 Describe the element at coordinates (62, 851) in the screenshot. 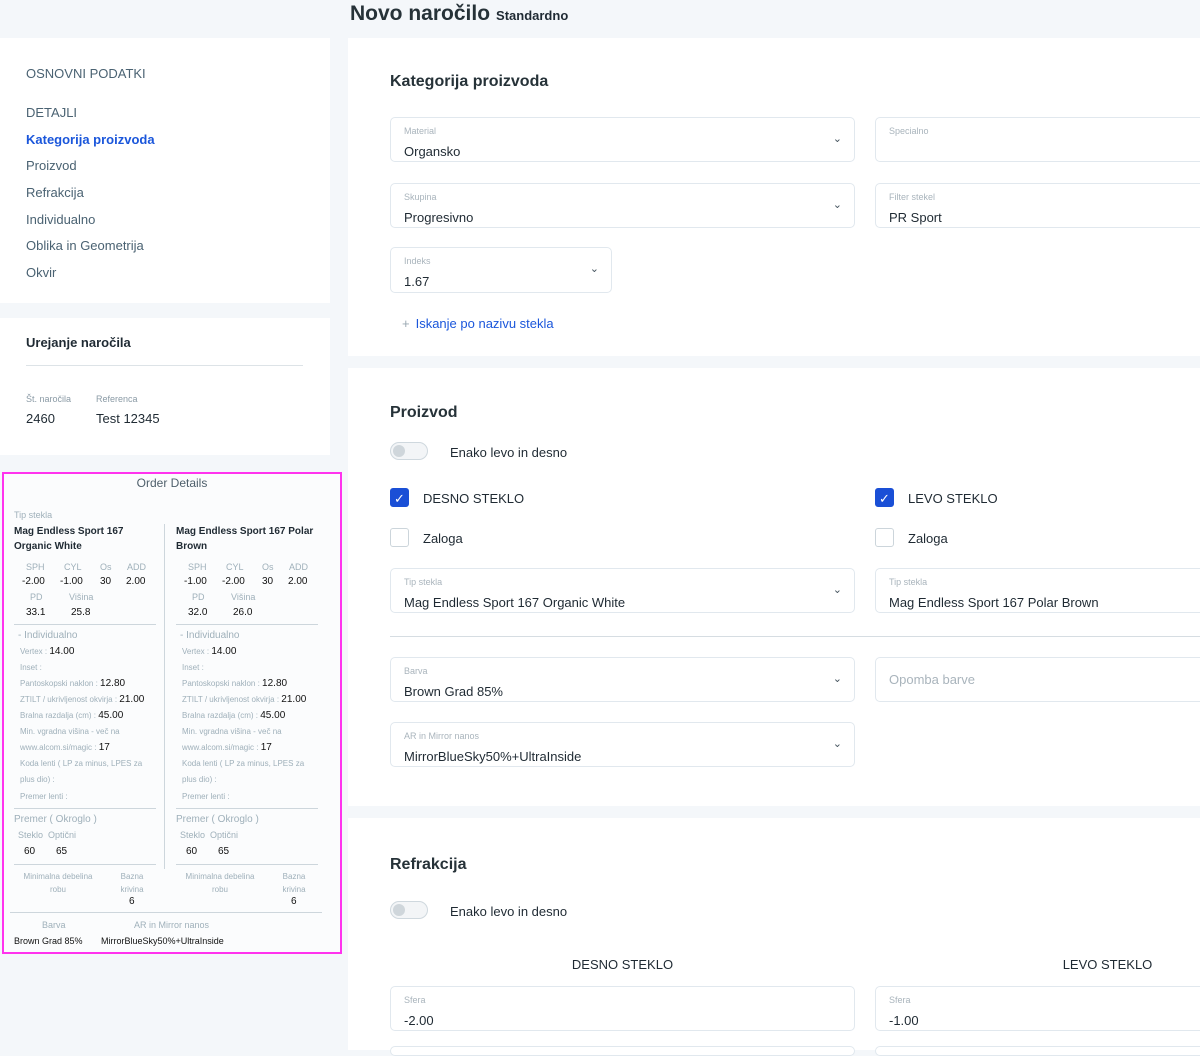

I see `opticni-value: 65` at that location.